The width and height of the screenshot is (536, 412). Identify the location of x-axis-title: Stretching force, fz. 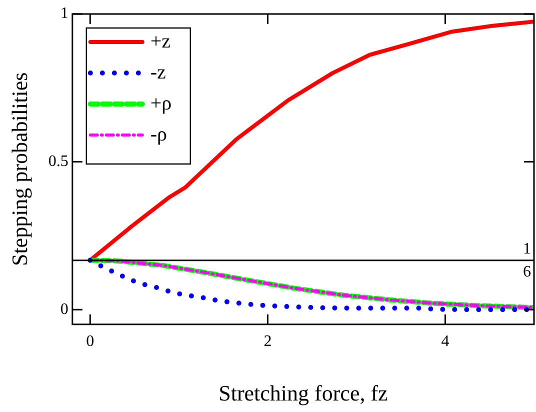
(303, 393).